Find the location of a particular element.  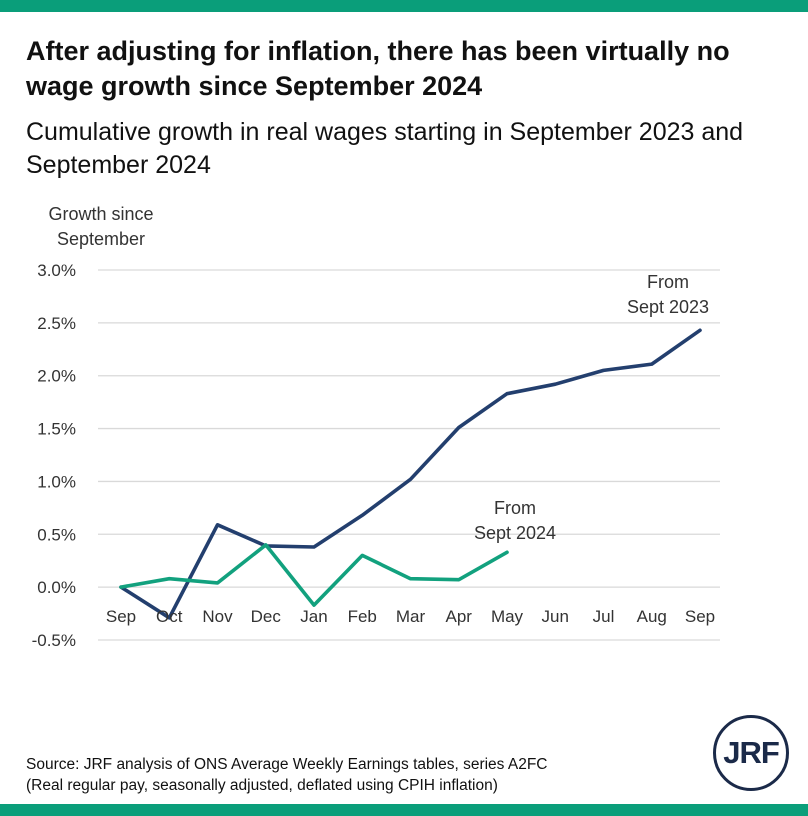

x-tick-label: Dec is located at coordinates (266, 616).